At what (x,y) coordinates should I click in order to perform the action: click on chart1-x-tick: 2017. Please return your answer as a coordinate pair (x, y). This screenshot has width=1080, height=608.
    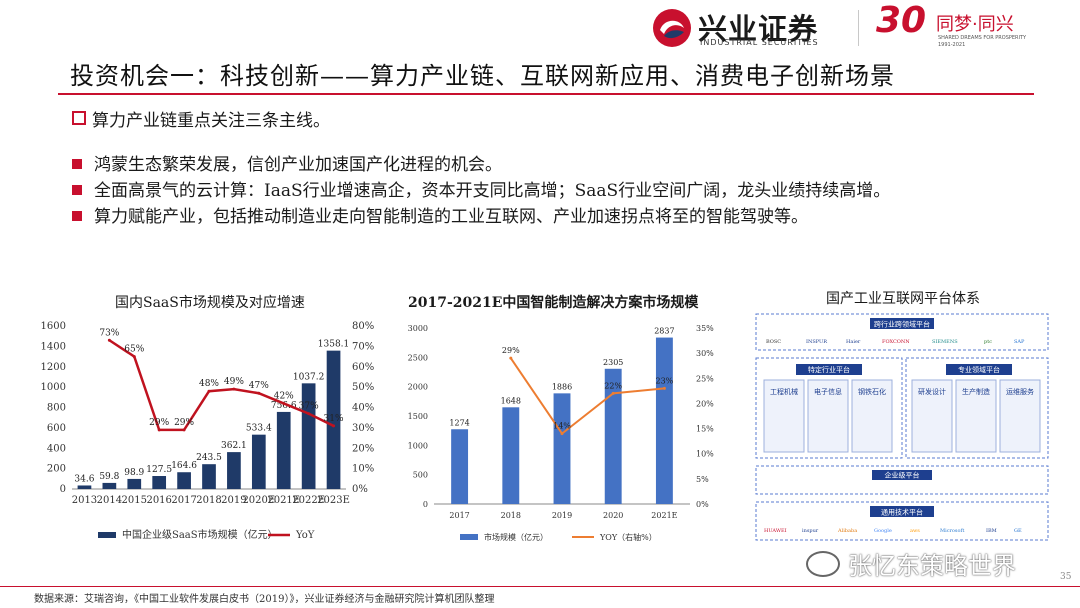
    Looking at the image, I should click on (183, 500).